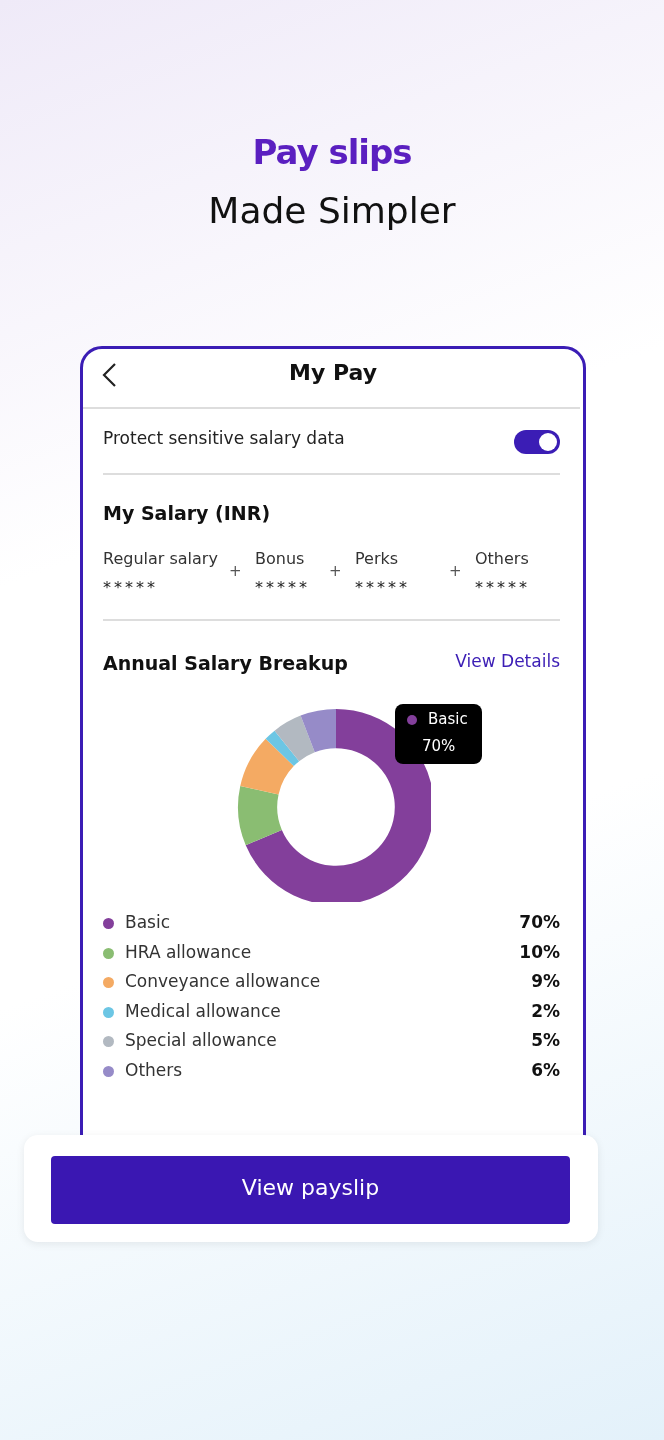 The width and height of the screenshot is (664, 1440). I want to click on text: Perks, so click(377, 558).